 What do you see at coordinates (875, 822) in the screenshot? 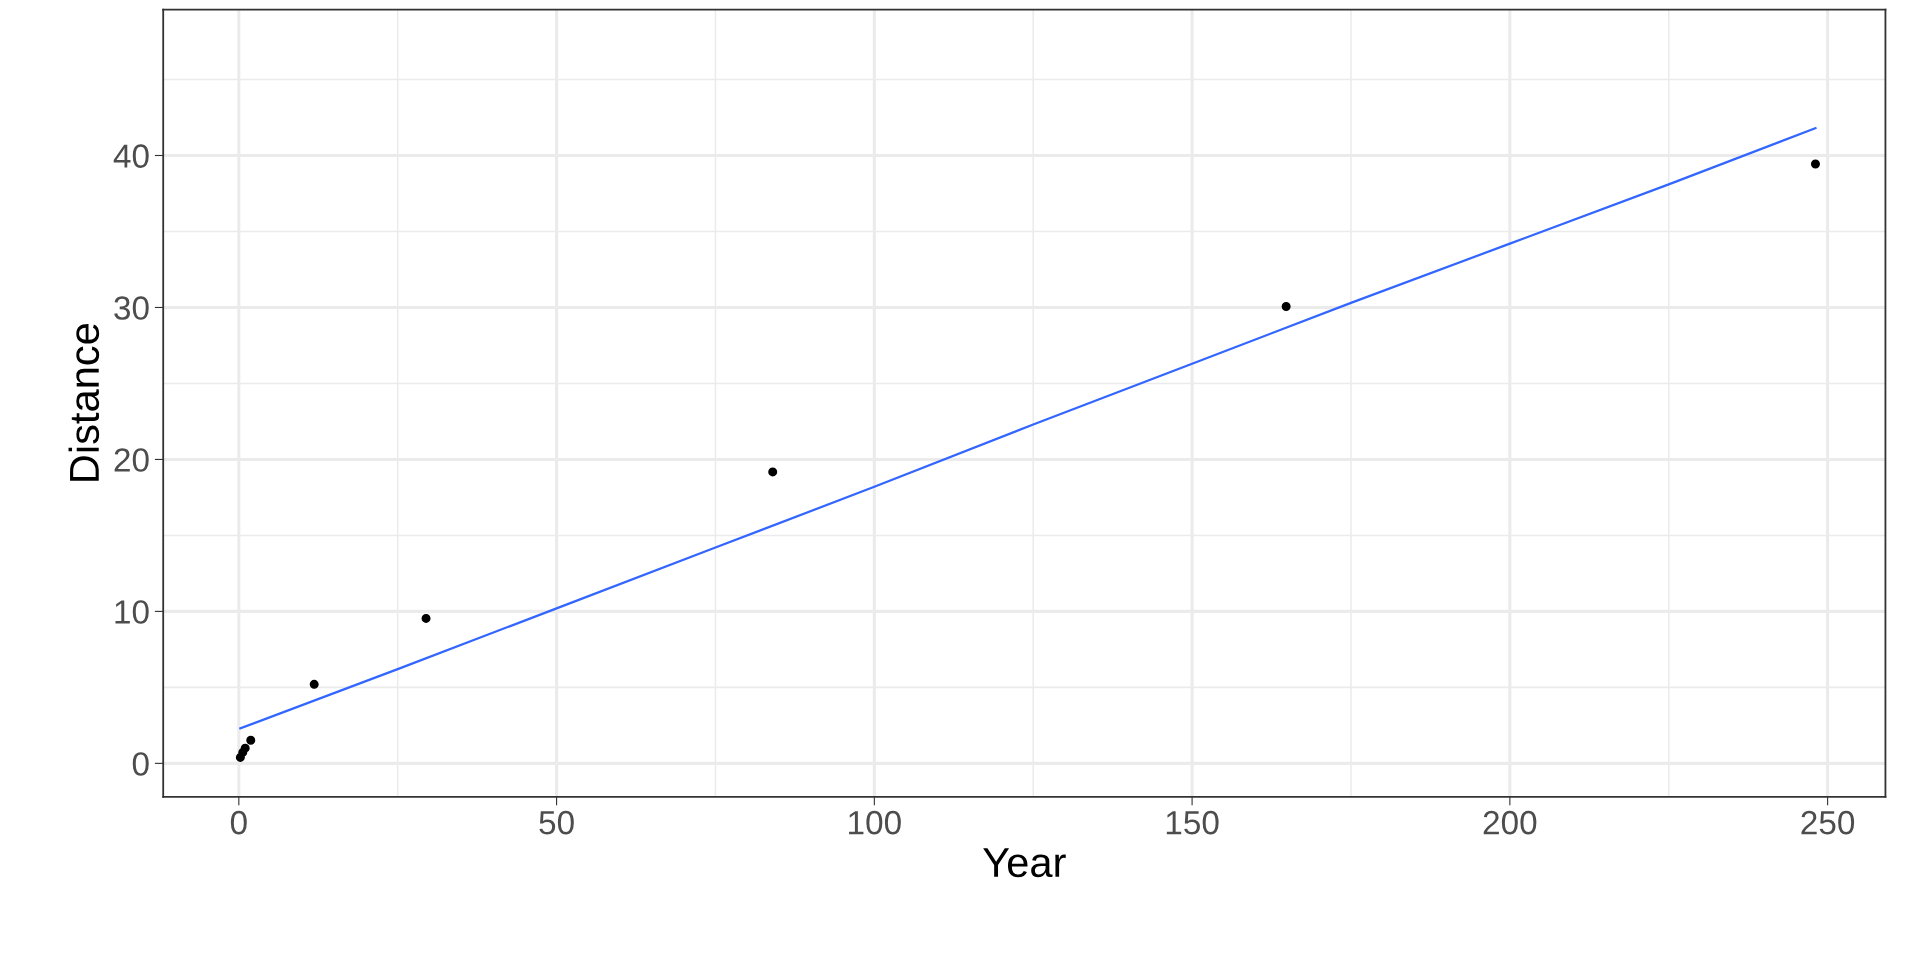
I see `x-tick-label: 100` at bounding box center [875, 822].